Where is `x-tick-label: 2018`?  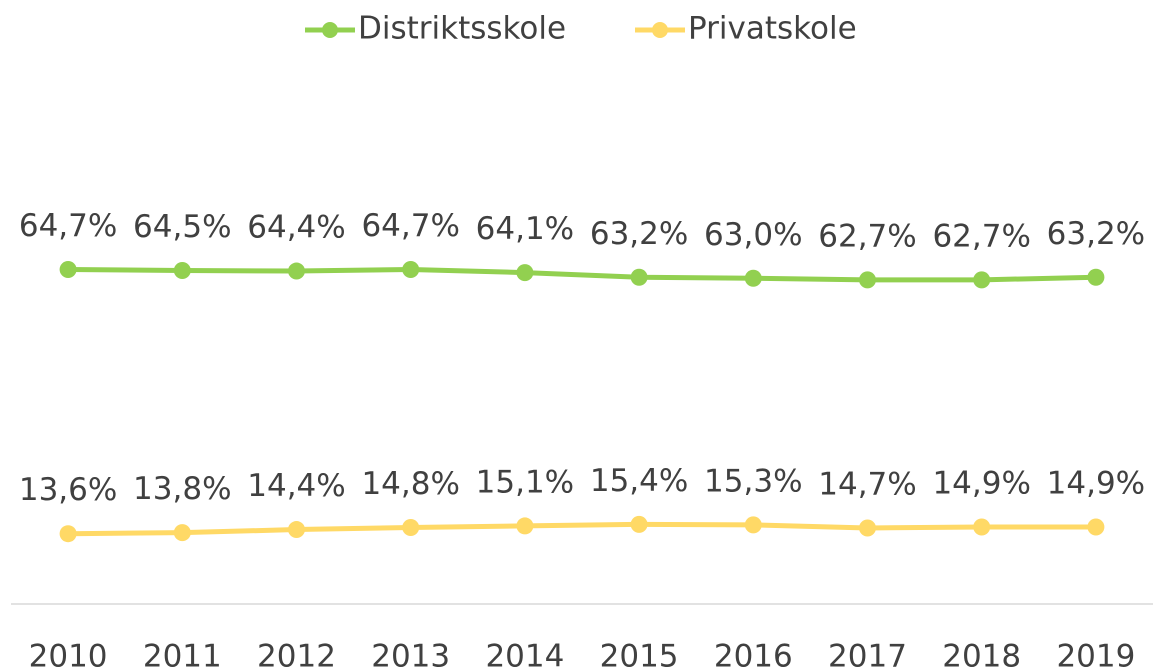
x-tick-label: 2018 is located at coordinates (981, 655).